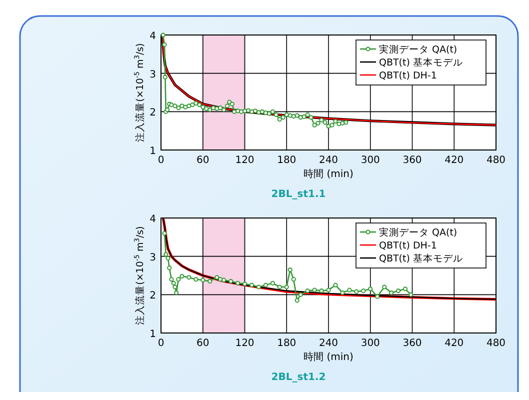  I want to click on x-tick-label: 120, so click(244, 343).